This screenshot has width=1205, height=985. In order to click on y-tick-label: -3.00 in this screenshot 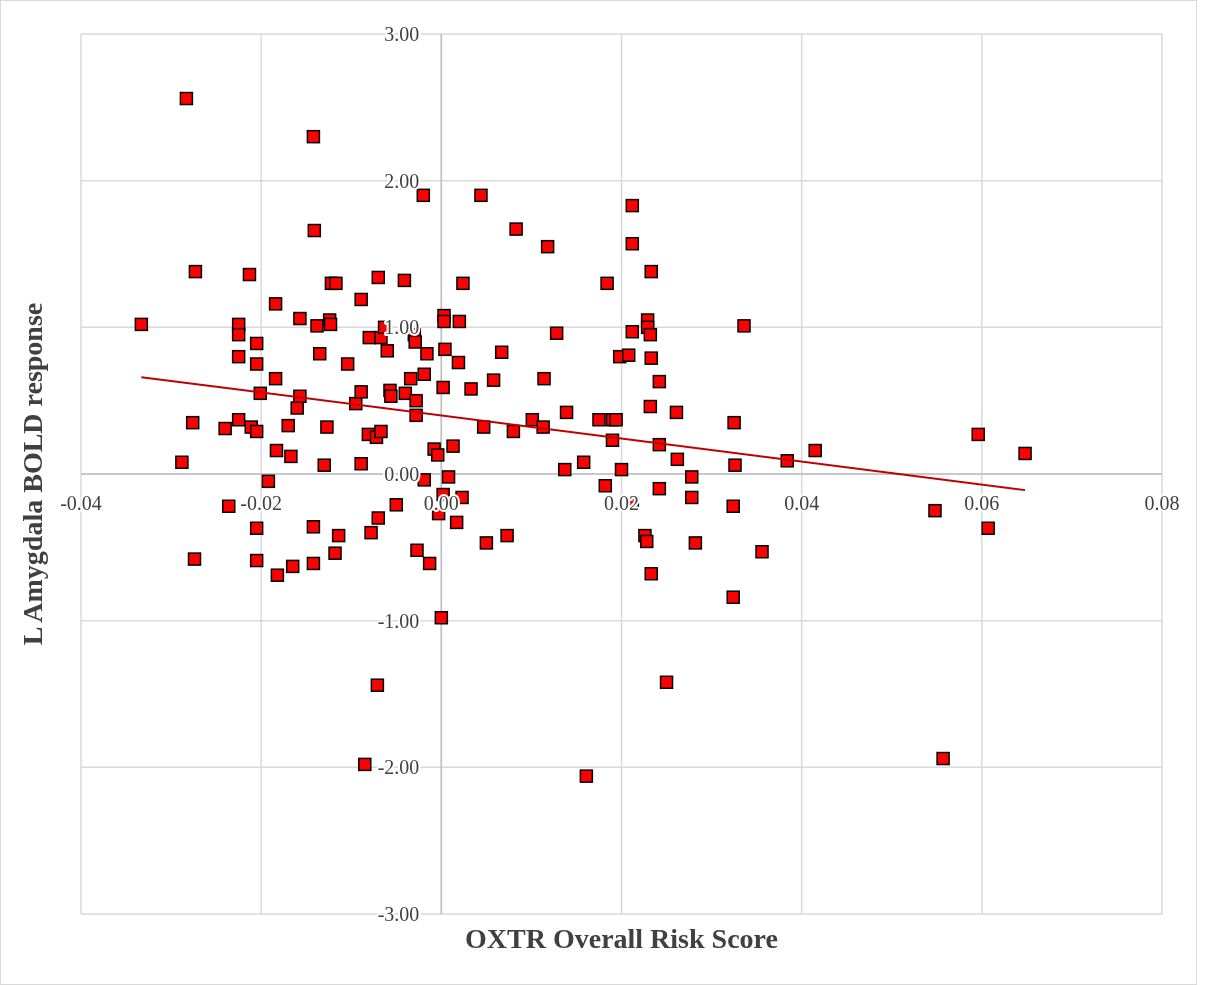, I will do `click(398, 914)`.